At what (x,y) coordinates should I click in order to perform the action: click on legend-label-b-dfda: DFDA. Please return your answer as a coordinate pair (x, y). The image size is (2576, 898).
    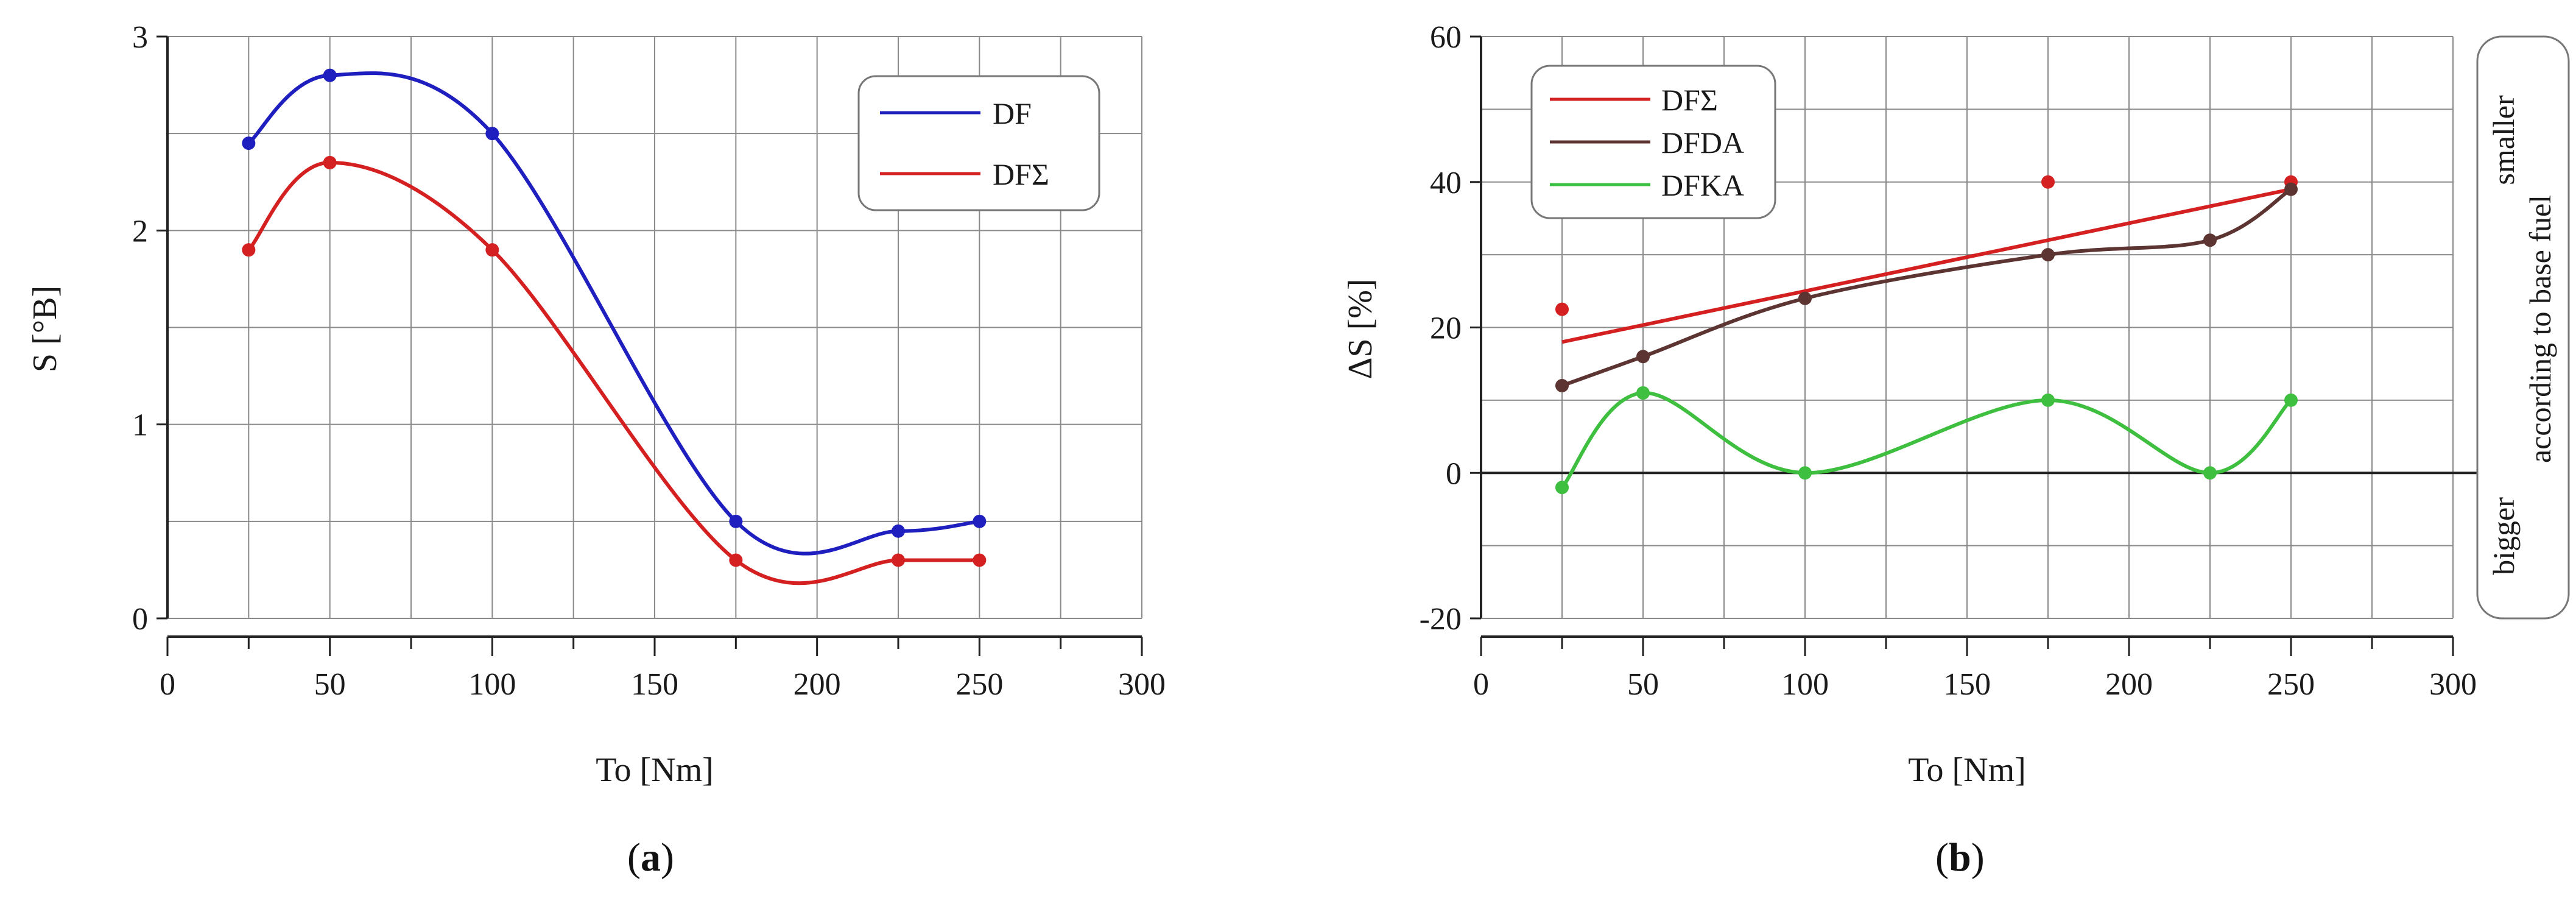
    Looking at the image, I should click on (1702, 143).